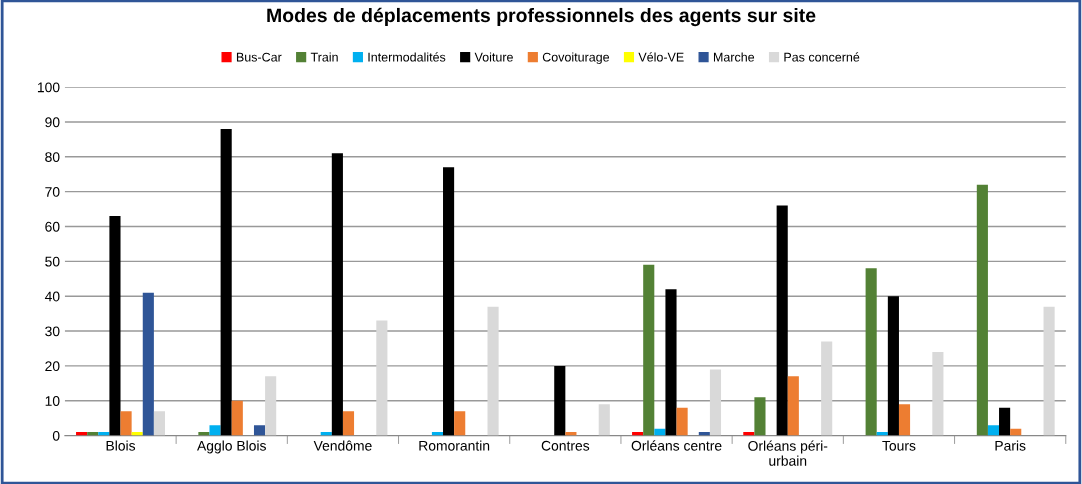 The image size is (1082, 484). What do you see at coordinates (259, 57) in the screenshot?
I see `legend-label: Bus-Car` at bounding box center [259, 57].